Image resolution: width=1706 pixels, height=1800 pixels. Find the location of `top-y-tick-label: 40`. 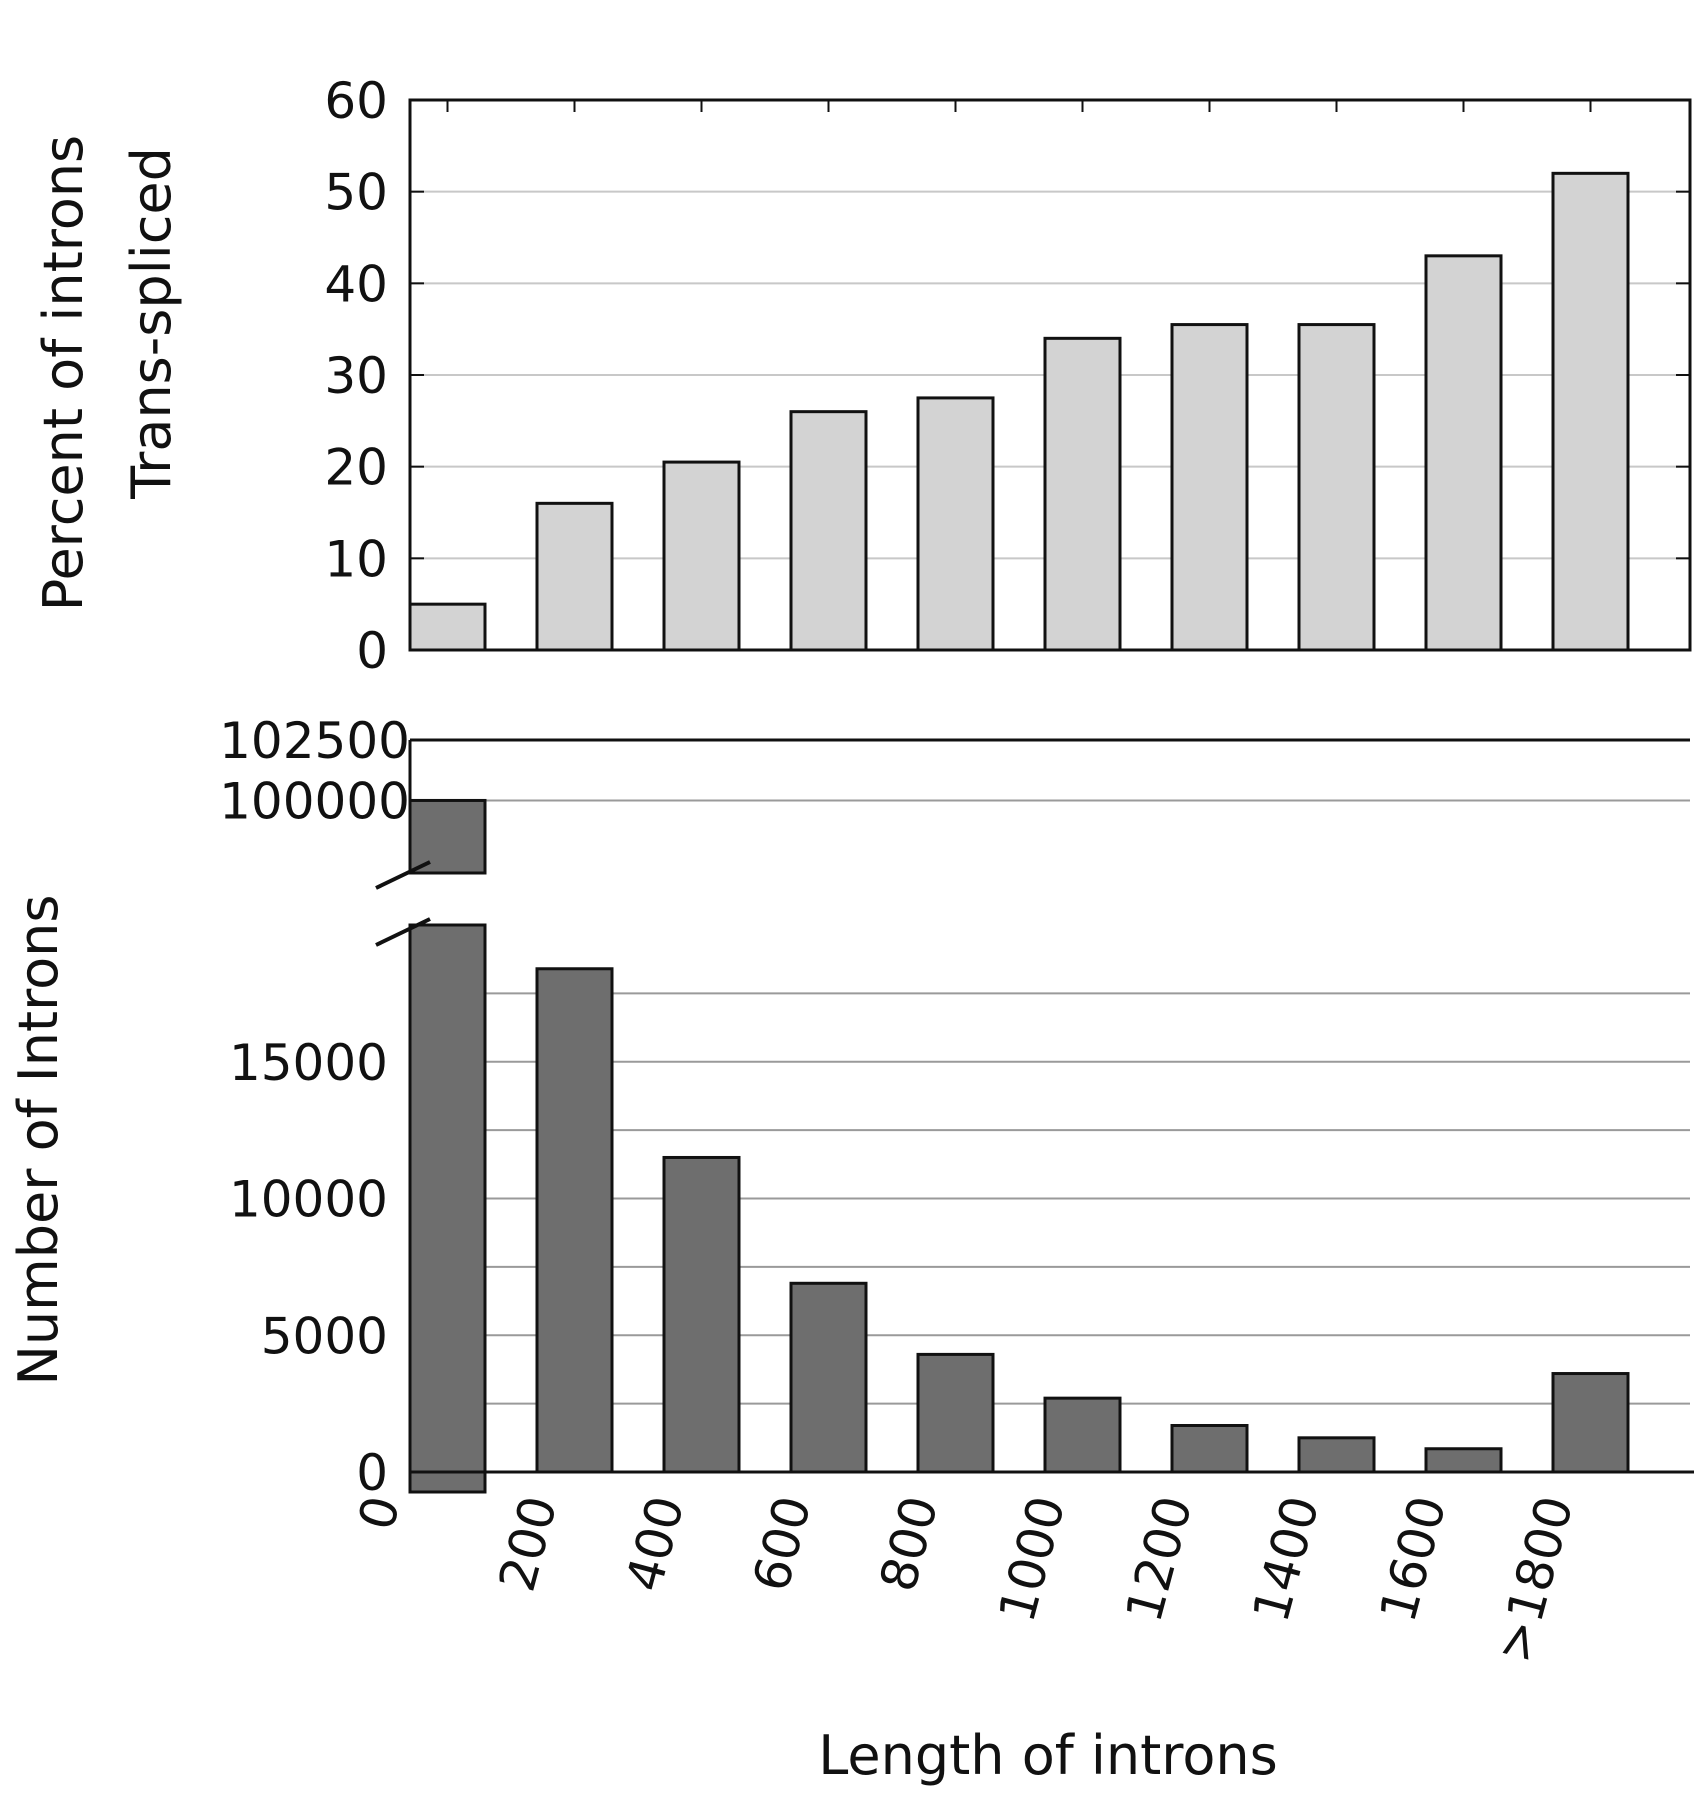

top-y-tick-label: 40 is located at coordinates (356, 284).